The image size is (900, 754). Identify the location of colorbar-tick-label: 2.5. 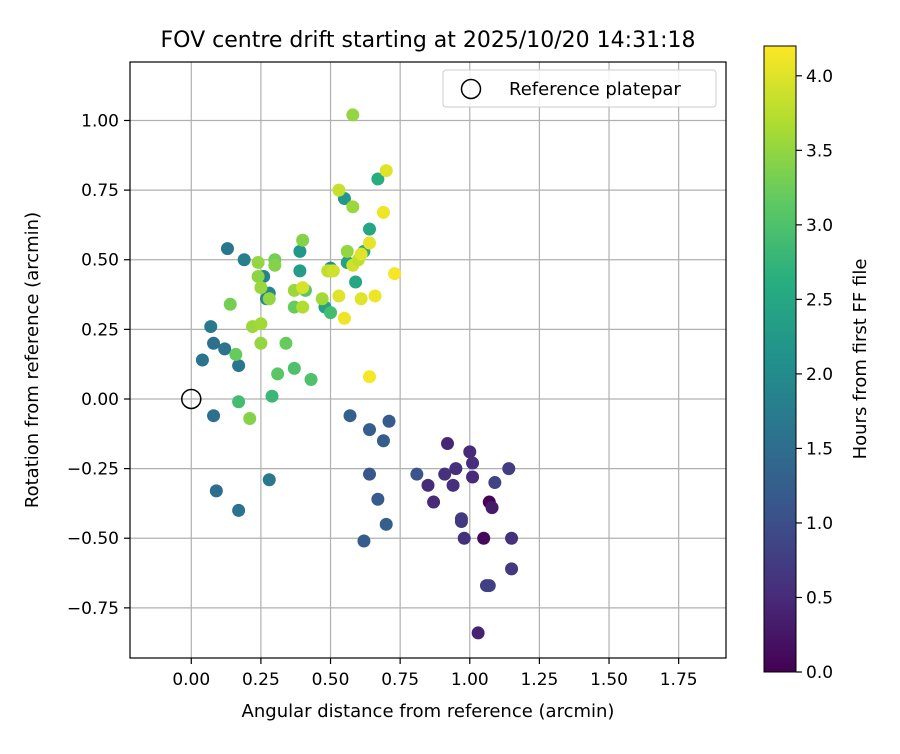
(819, 300).